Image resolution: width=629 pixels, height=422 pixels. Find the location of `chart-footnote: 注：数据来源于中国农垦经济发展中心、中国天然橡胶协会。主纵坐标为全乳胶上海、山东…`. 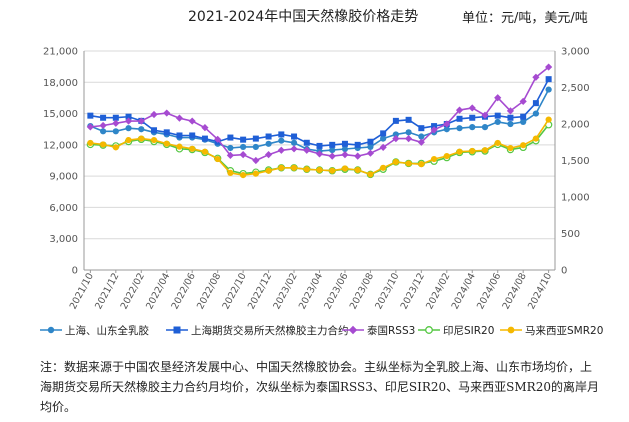

chart-footnote: 注：数据来源于中国农垦经济发展中心、中国天然橡胶协会。主纵坐标为全乳胶上海、山东… is located at coordinates (319, 387).